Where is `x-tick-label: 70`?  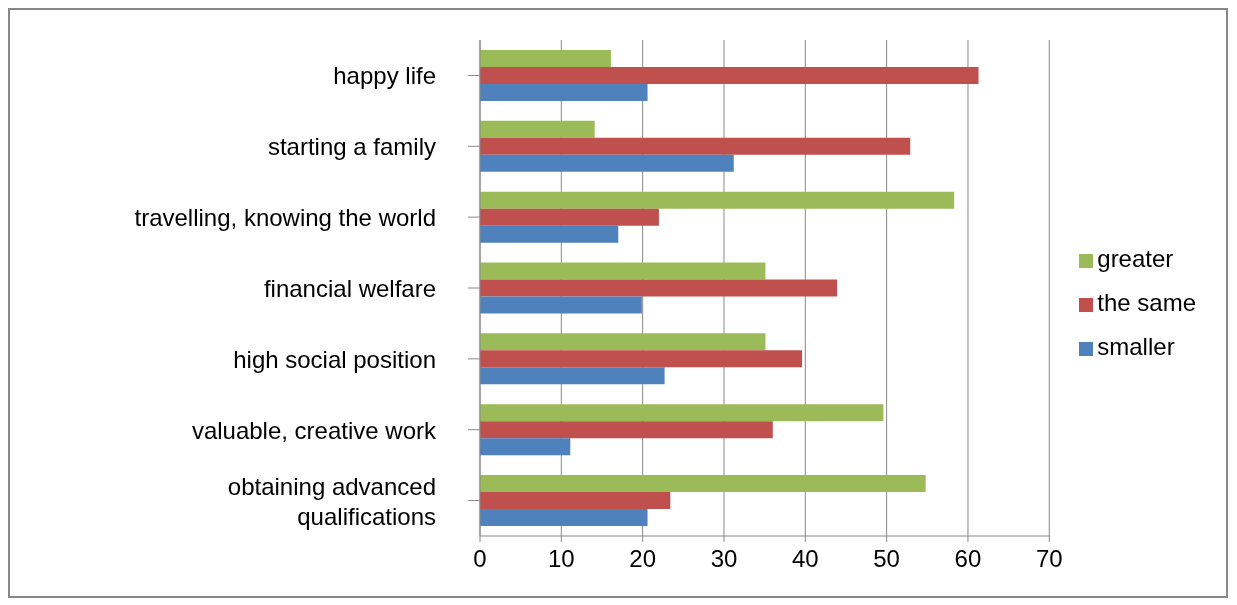 x-tick-label: 70 is located at coordinates (1049, 559).